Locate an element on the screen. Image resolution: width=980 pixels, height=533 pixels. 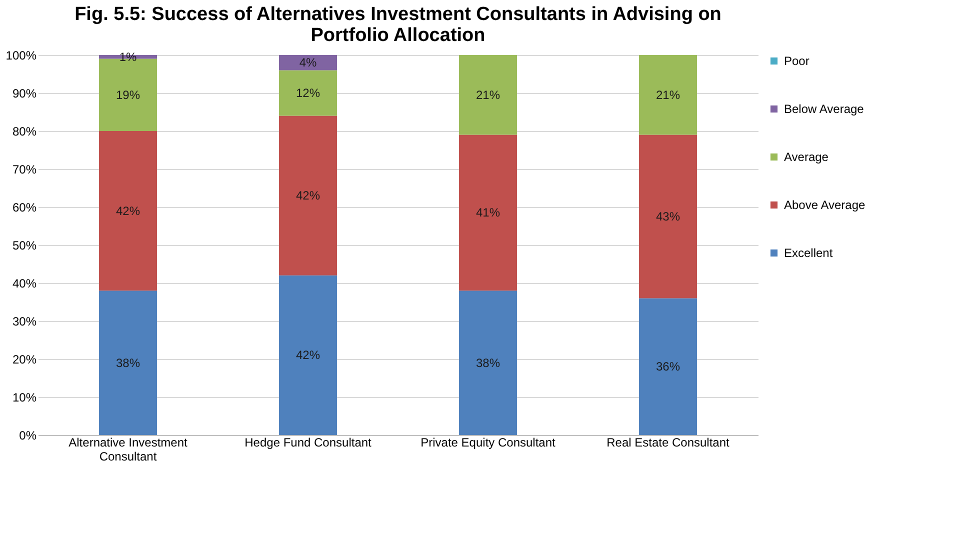
y-tick-label: 40% is located at coordinates (24, 283).